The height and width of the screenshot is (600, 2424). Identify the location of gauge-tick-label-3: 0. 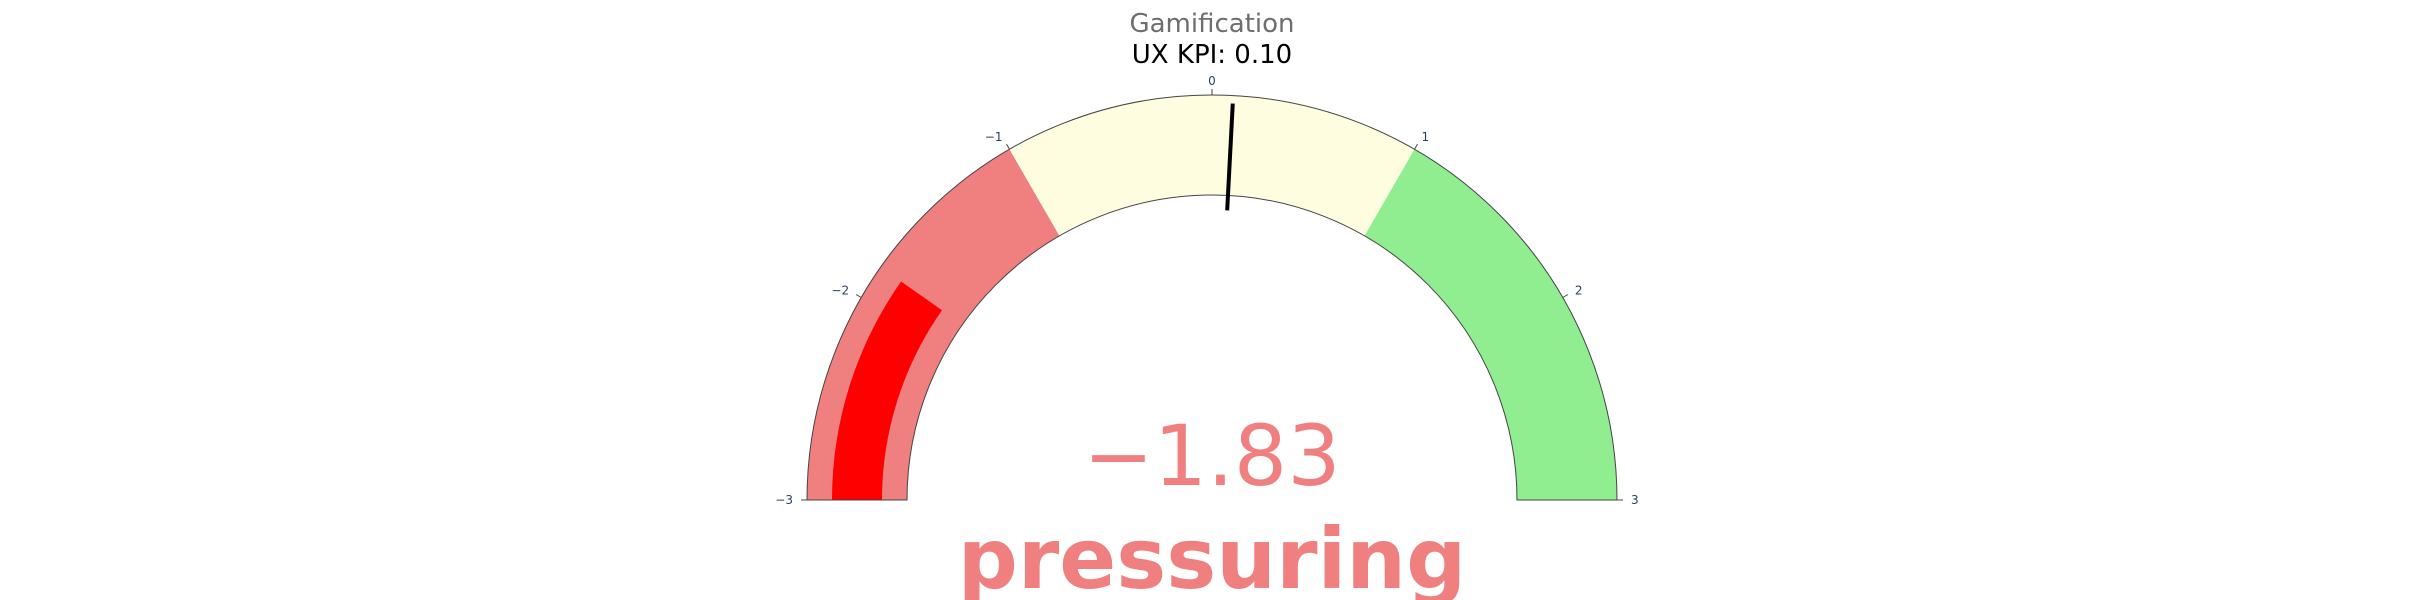
(1212, 81).